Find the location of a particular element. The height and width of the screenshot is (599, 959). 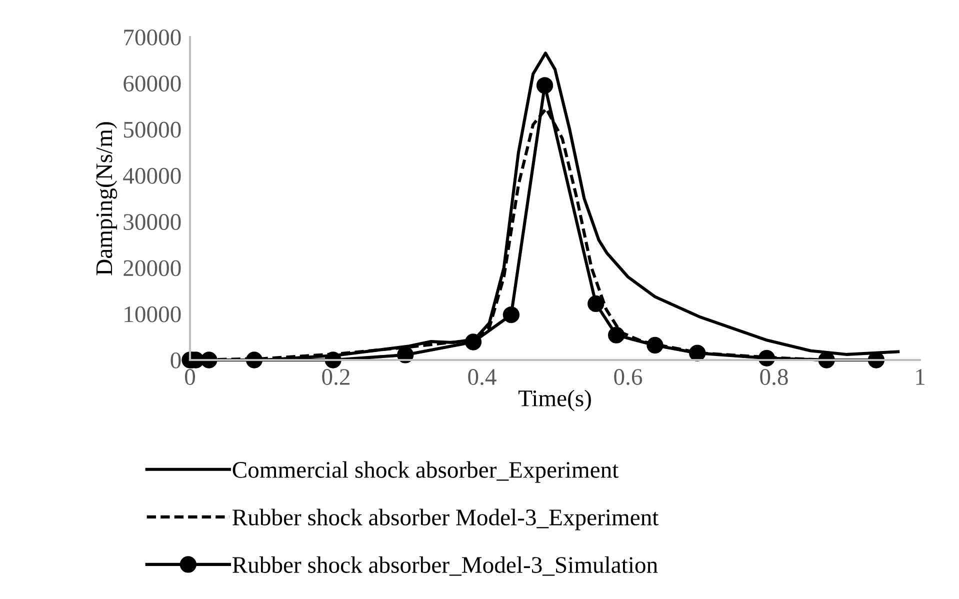

legend-label: Rubber shock absorber Model-3_Experiment is located at coordinates (445, 519).